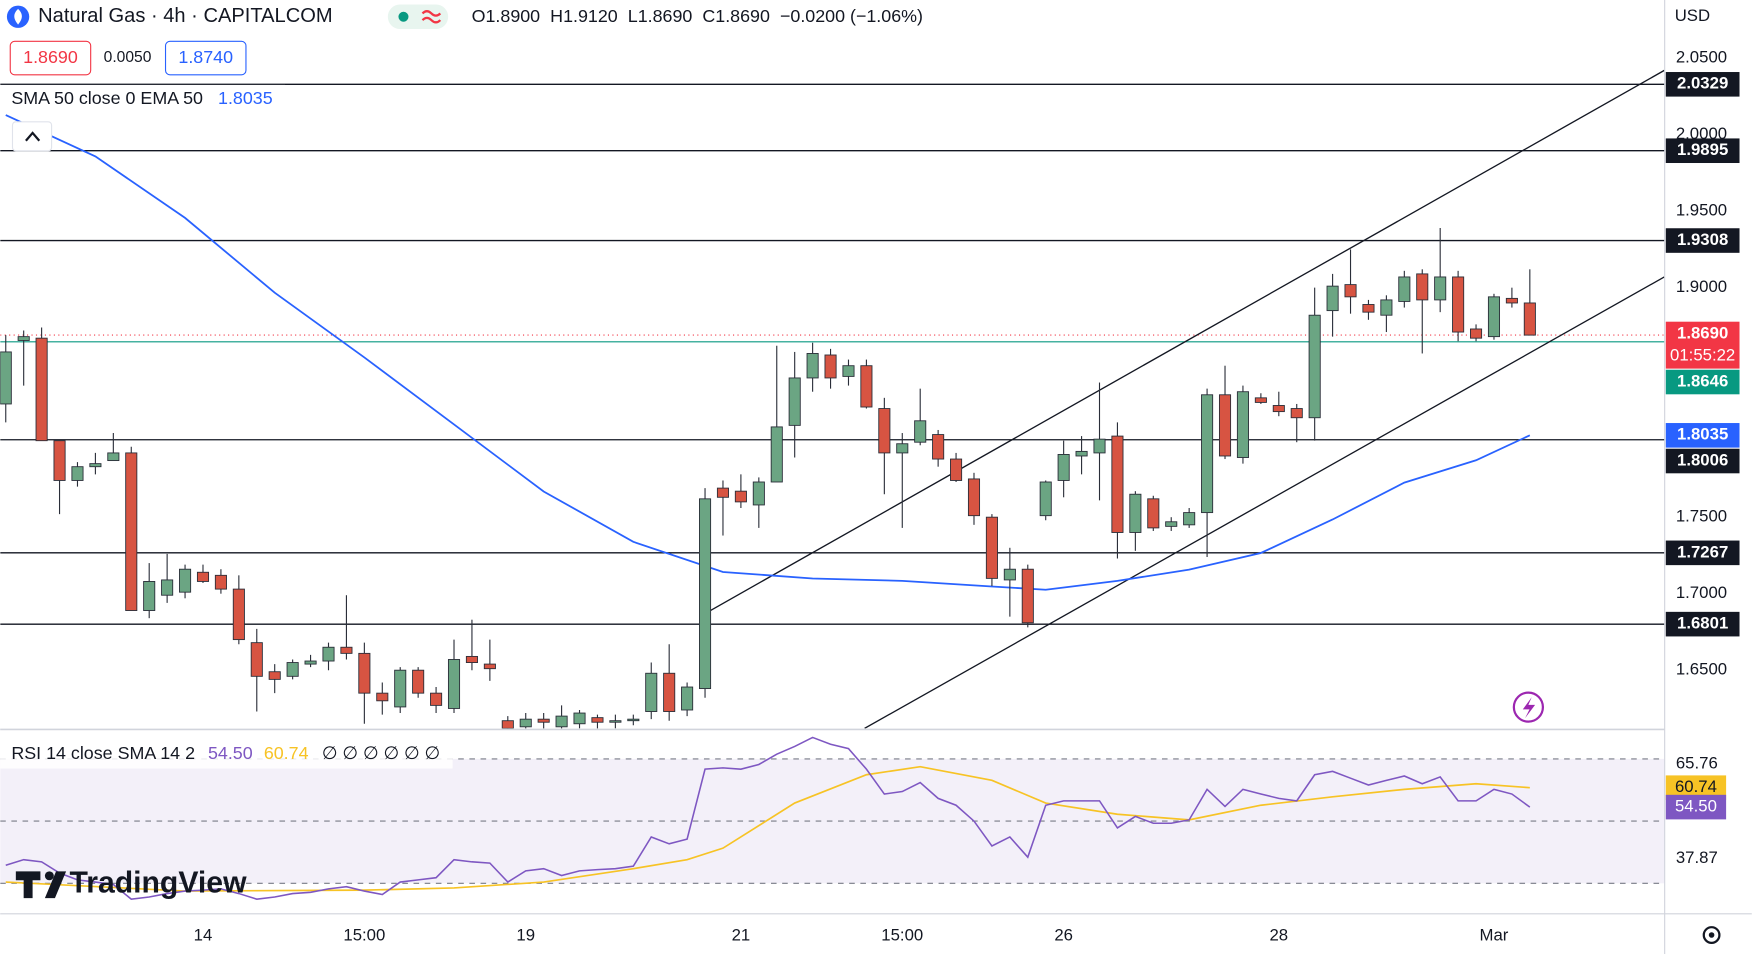 Image resolution: width=1752 pixels, height=954 pixels. What do you see at coordinates (32, 136) in the screenshot?
I see `collapse-button` at bounding box center [32, 136].